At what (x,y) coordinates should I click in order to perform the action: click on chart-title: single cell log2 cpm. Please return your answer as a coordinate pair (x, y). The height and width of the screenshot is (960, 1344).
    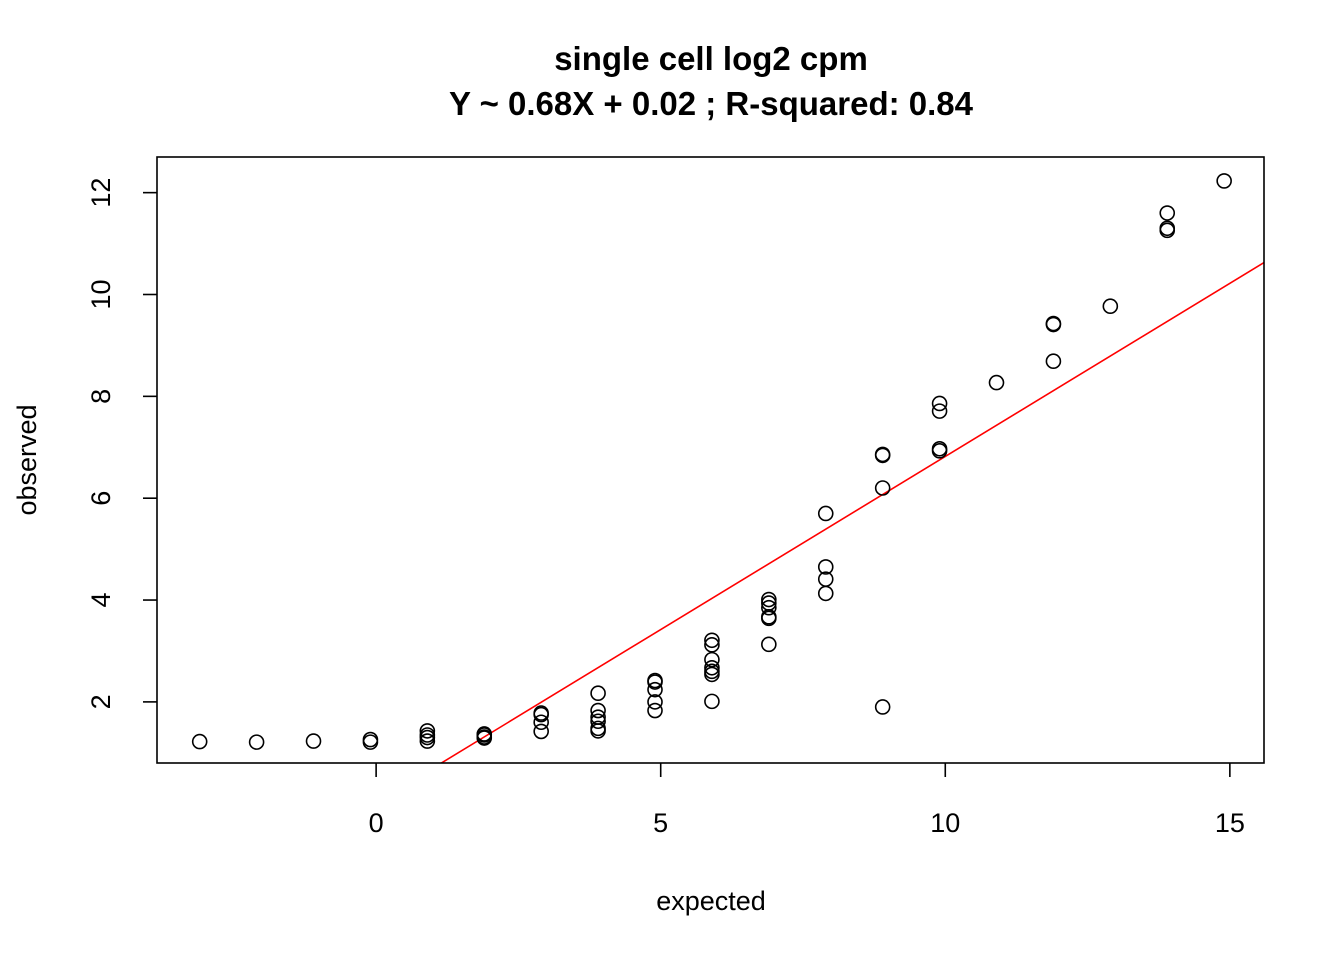
    Looking at the image, I should click on (711, 58).